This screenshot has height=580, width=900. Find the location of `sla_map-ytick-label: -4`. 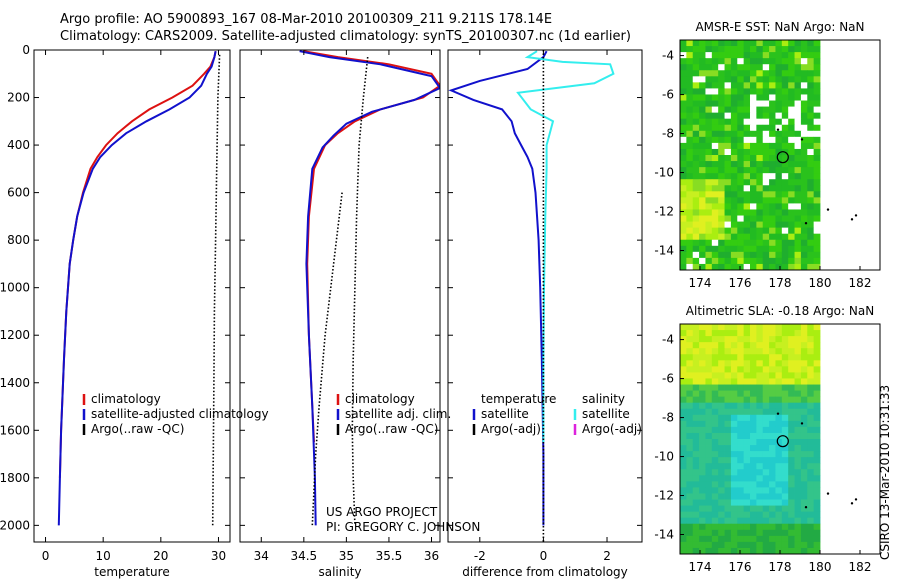

sla_map-ytick-label: -4 is located at coordinates (668, 340).